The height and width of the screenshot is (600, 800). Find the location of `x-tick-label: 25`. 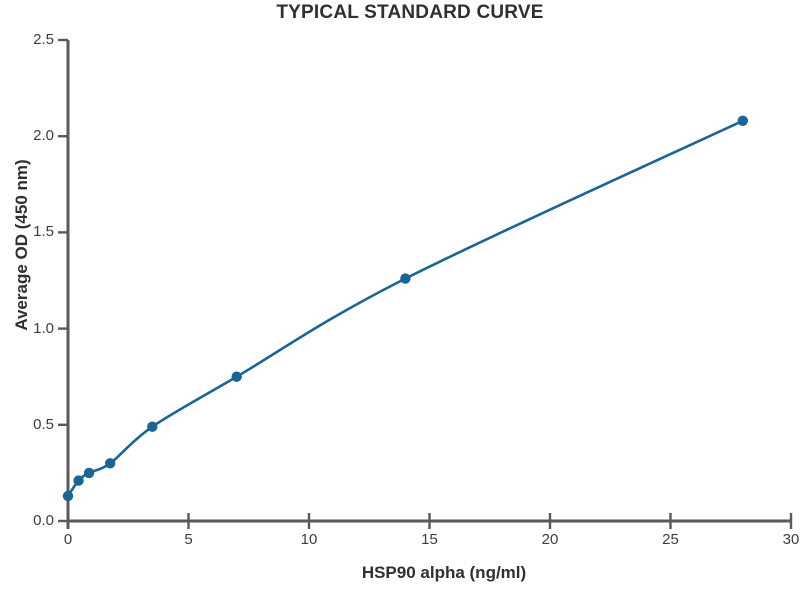

x-tick-label: 25 is located at coordinates (670, 539).